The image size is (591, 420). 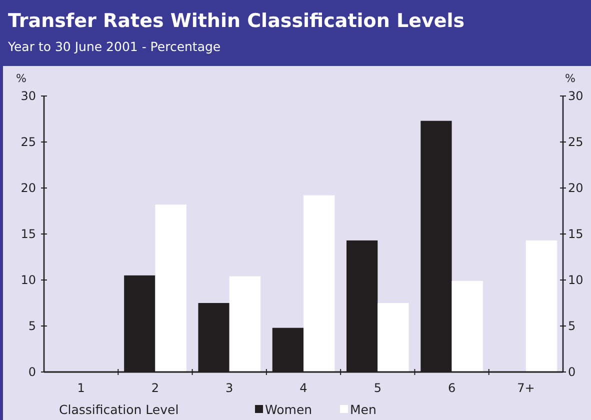 I want to click on x-tick-label: 7+, so click(x=526, y=388).